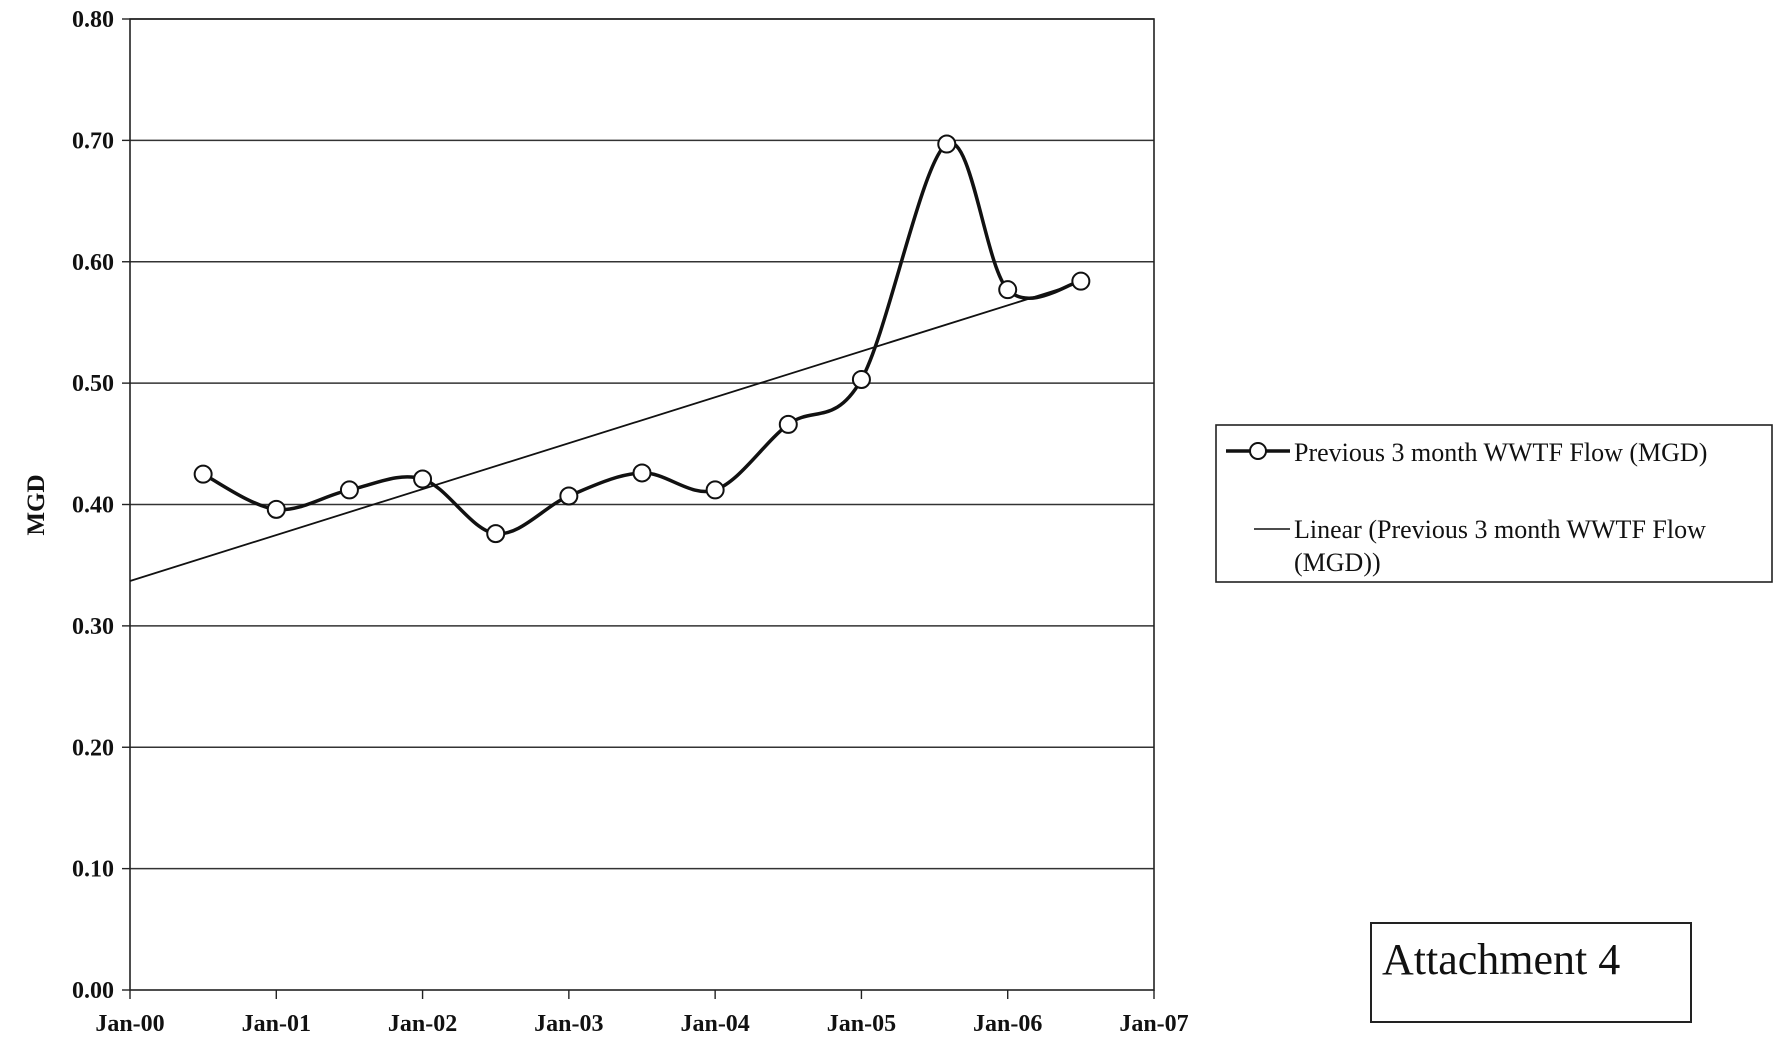  Describe the element at coordinates (1153, 1024) in the screenshot. I see `x-tick-label: Jan-07` at that location.